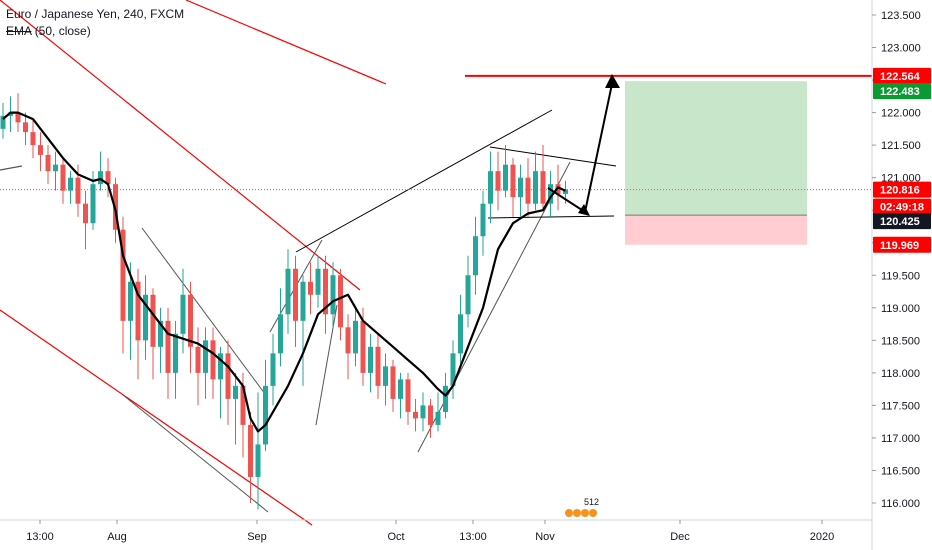  Describe the element at coordinates (680, 537) in the screenshot. I see `x-tick-label-6: Dec` at that location.